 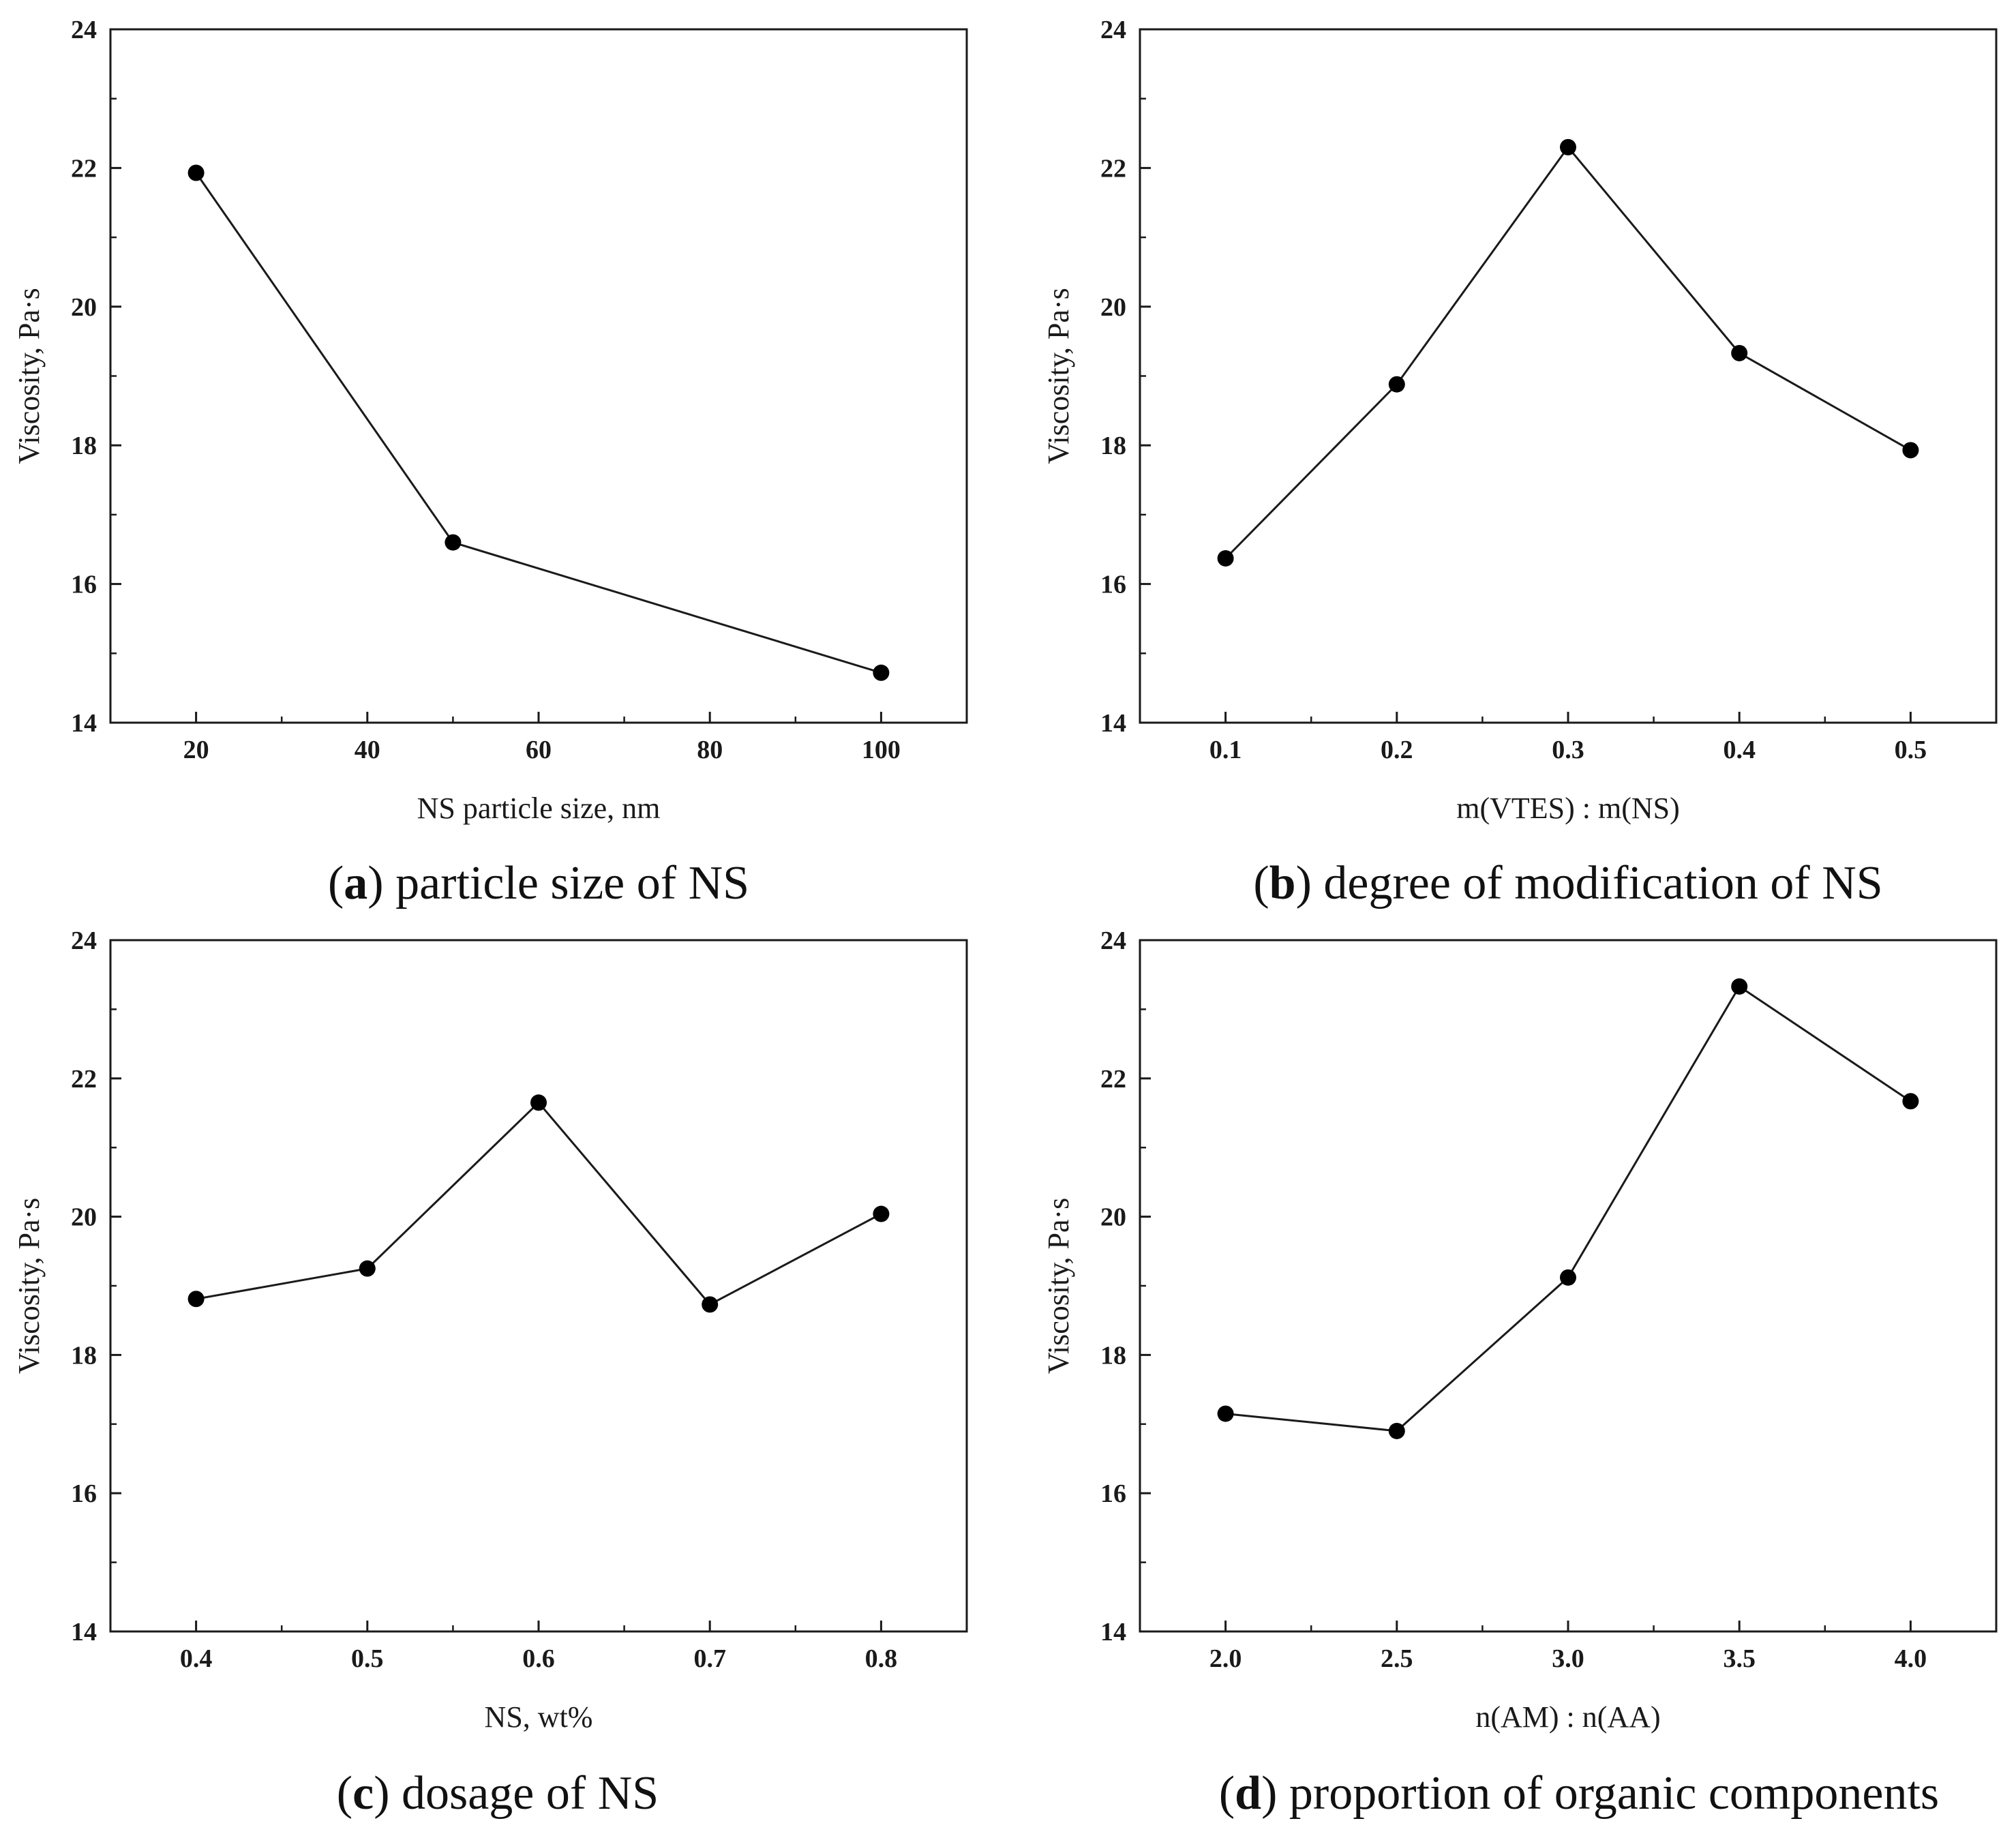 What do you see at coordinates (356, 883) in the screenshot?
I see `panel-a-letter: a` at bounding box center [356, 883].